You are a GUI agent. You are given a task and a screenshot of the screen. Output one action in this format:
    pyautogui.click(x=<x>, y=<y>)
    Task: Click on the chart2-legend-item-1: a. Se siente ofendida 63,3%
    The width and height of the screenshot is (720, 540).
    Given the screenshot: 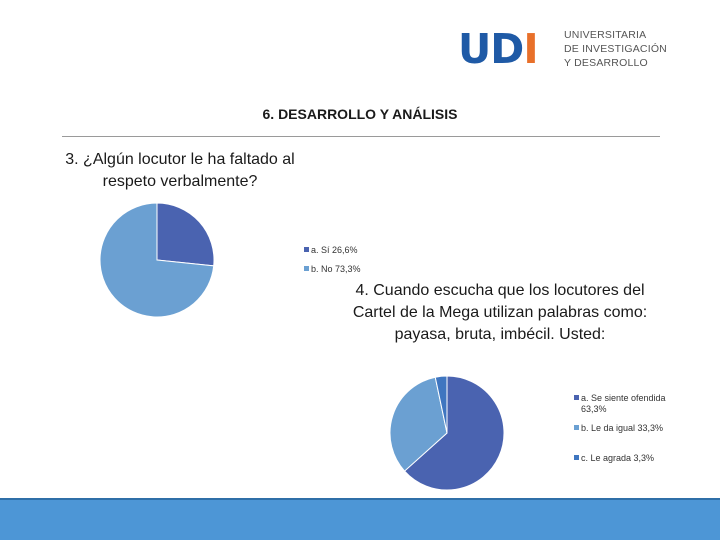 What is the action you would take?
    pyautogui.click(x=623, y=404)
    